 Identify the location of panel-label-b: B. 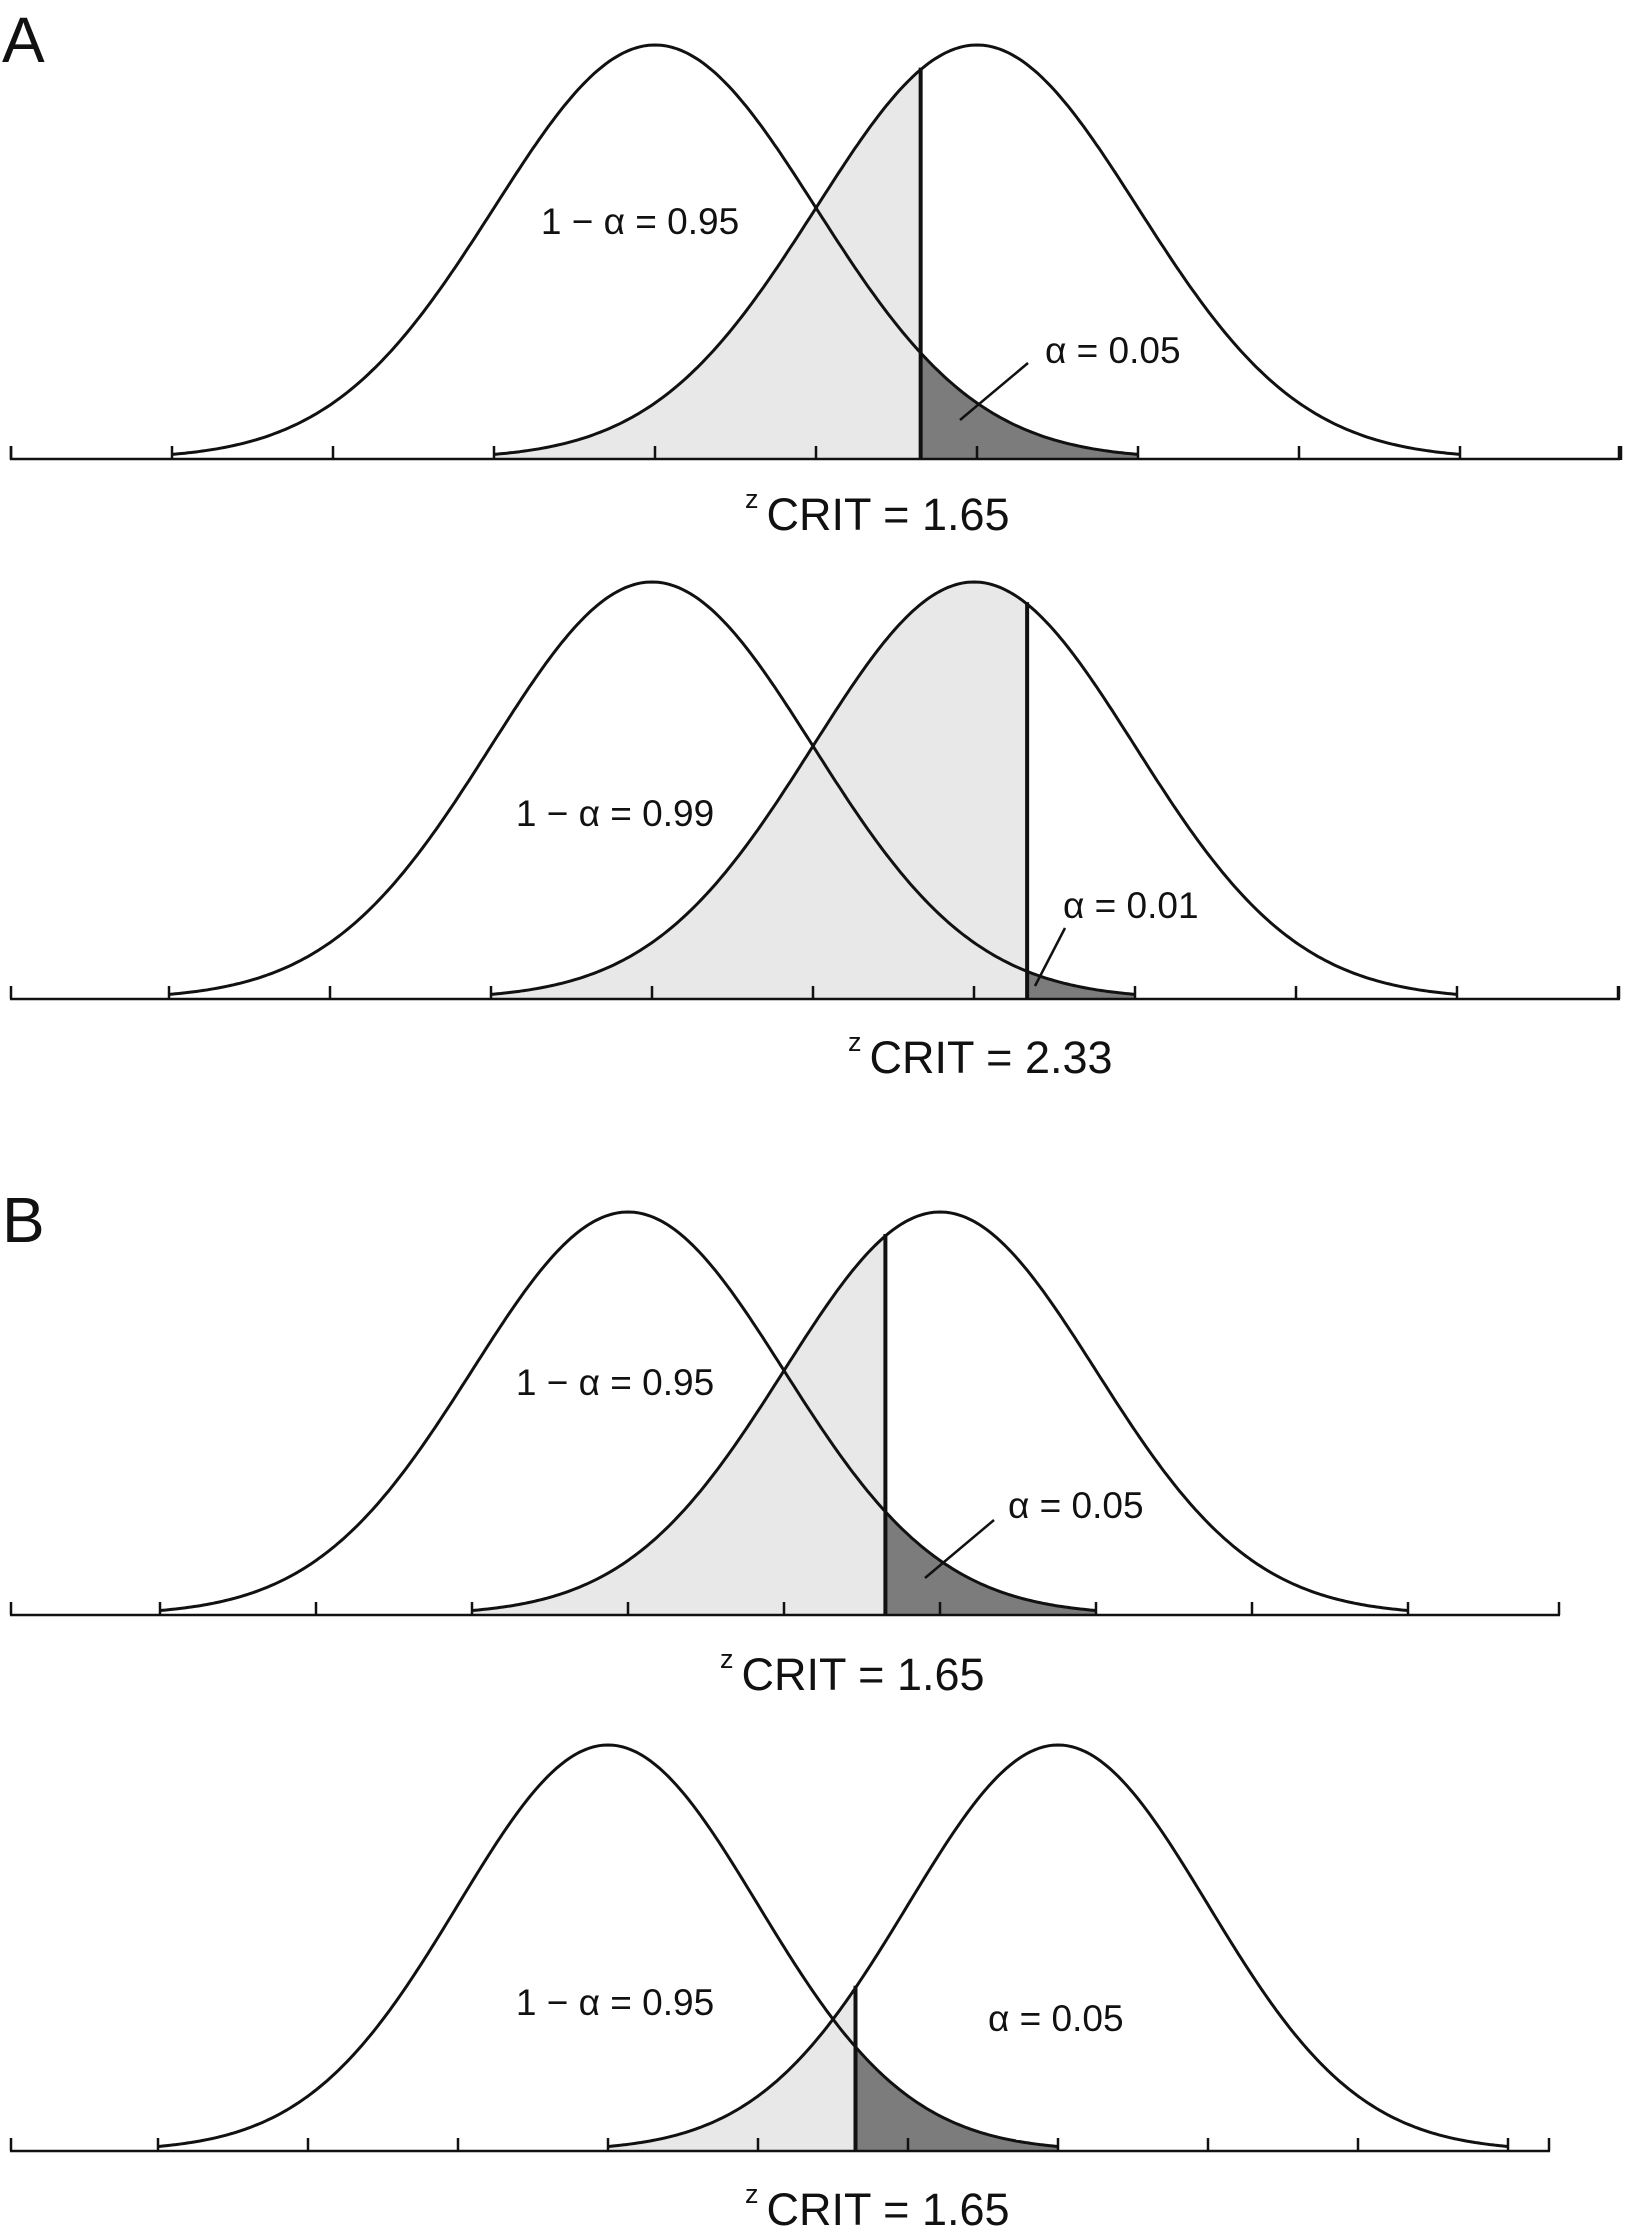
(23, 1220).